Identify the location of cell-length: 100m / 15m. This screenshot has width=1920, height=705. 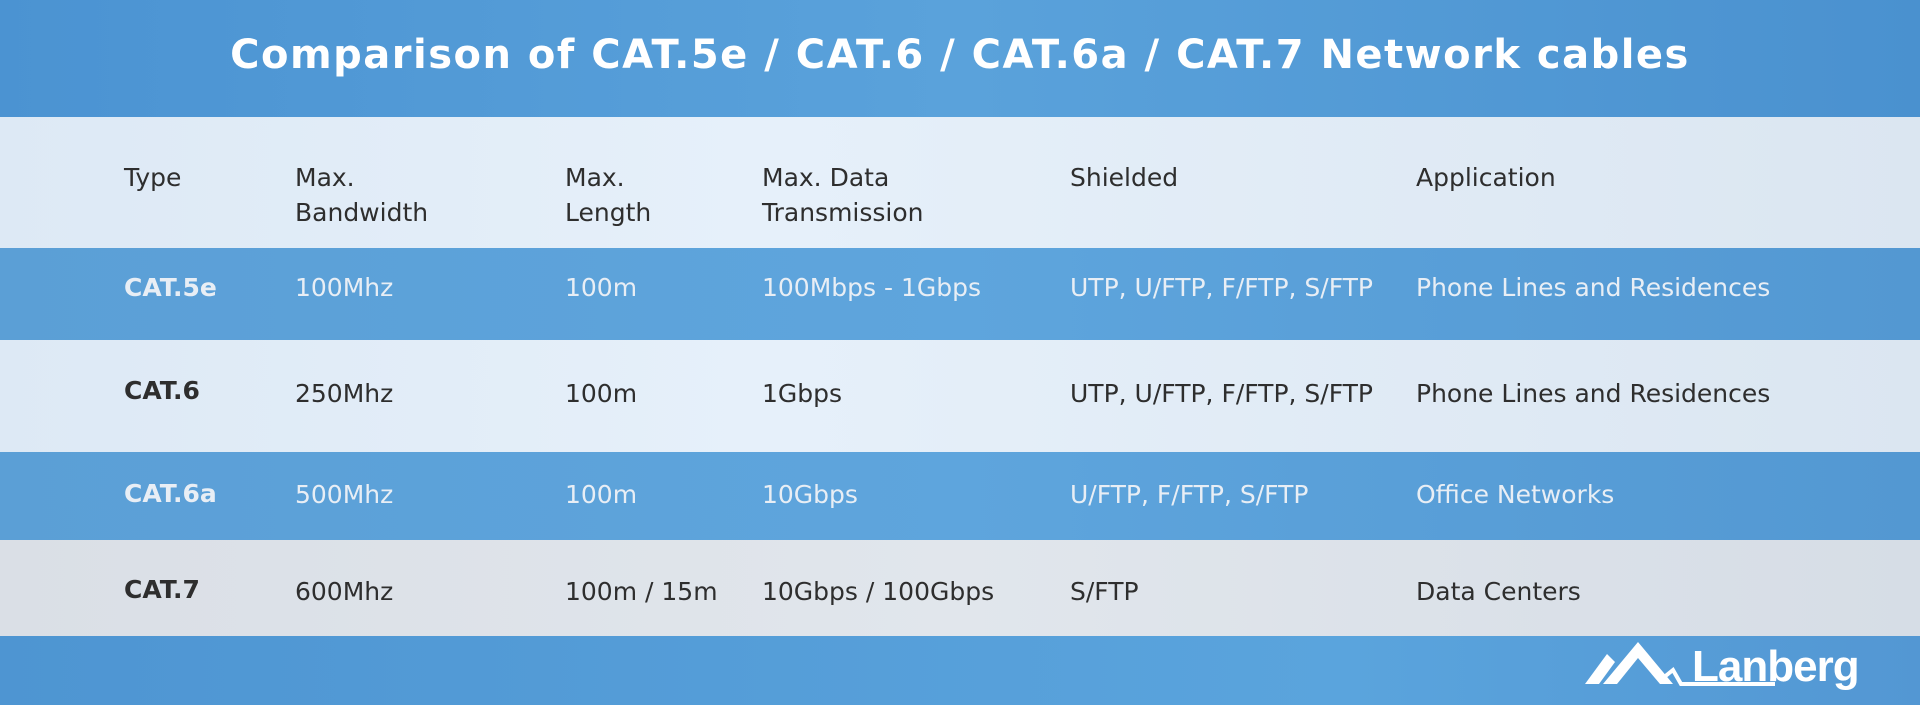
(641, 591).